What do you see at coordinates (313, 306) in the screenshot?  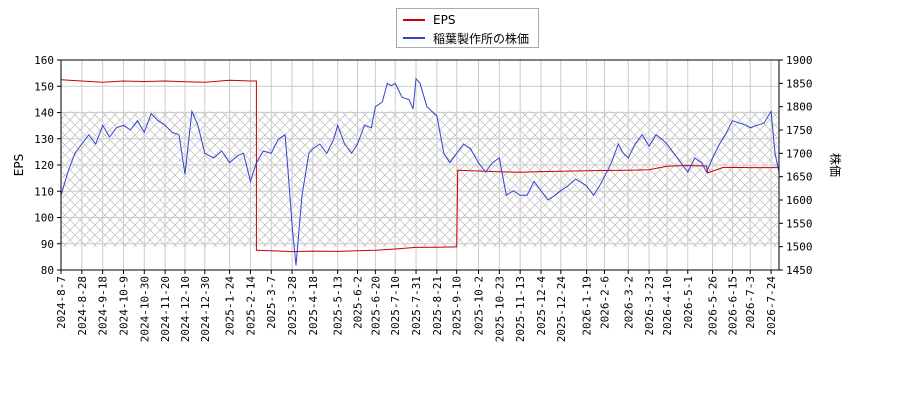 I see `x-tick-label: 2025-4-18` at bounding box center [313, 306].